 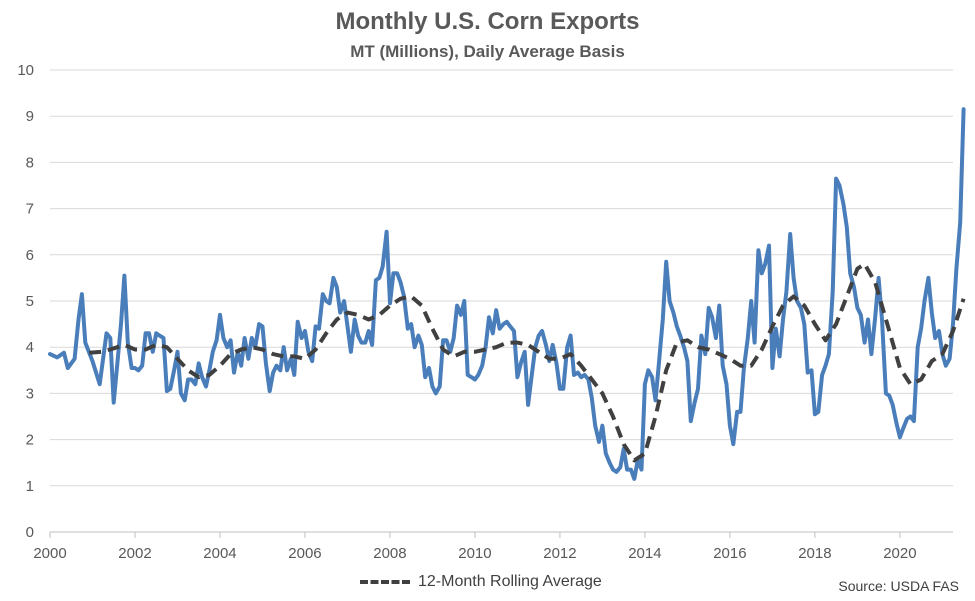 I want to click on y-tick-label: 1, so click(x=30, y=486).